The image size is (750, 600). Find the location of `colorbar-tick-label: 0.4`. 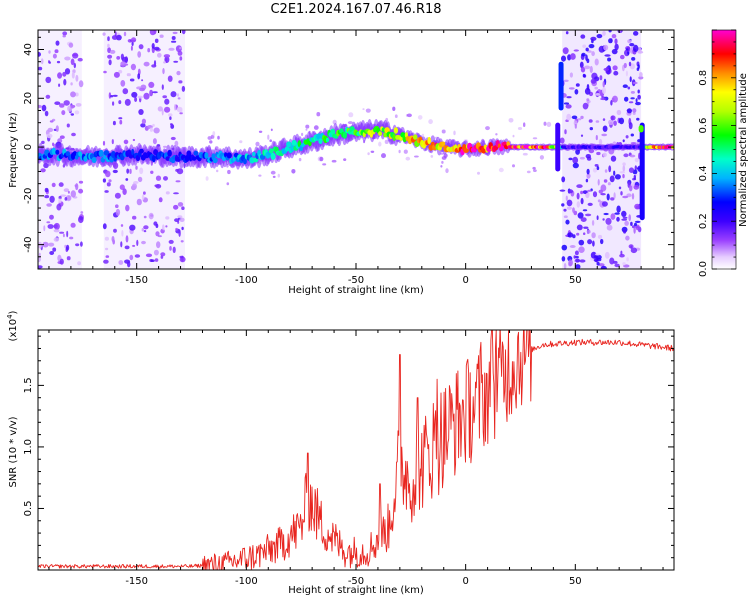

colorbar-tick-label: 0.4 is located at coordinates (703, 173).